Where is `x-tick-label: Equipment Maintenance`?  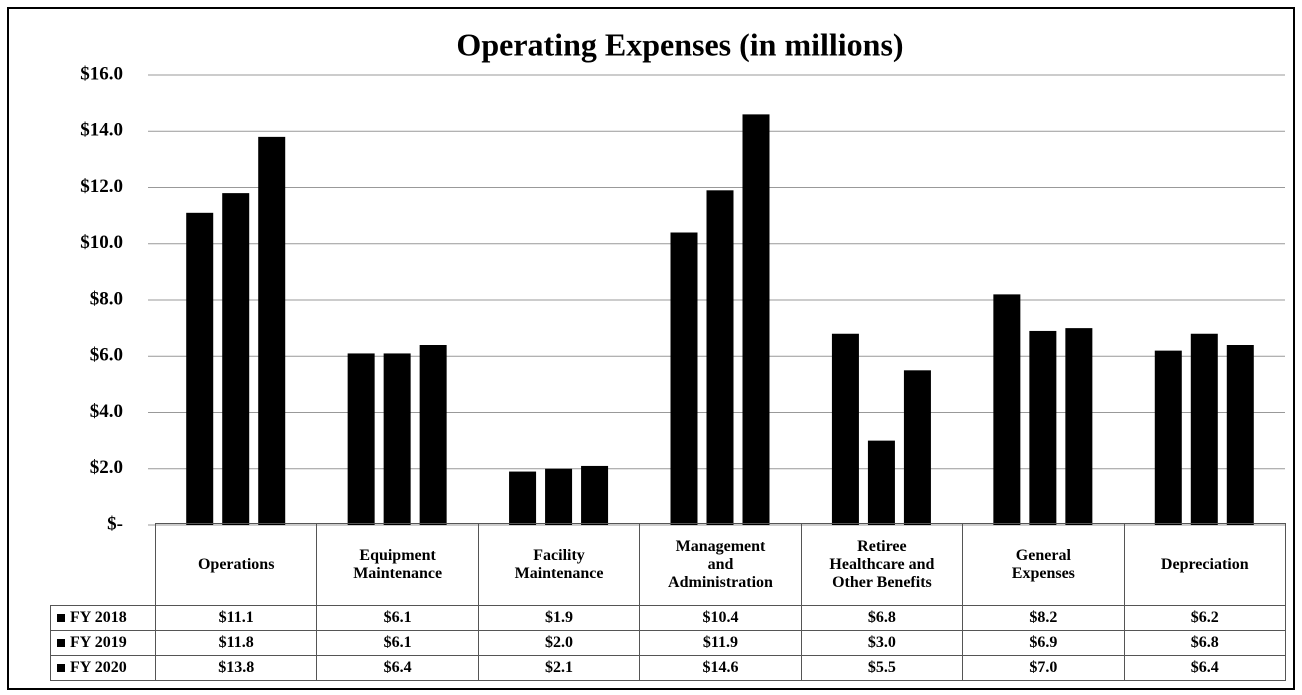
x-tick-label: Equipment Maintenance is located at coordinates (397, 564).